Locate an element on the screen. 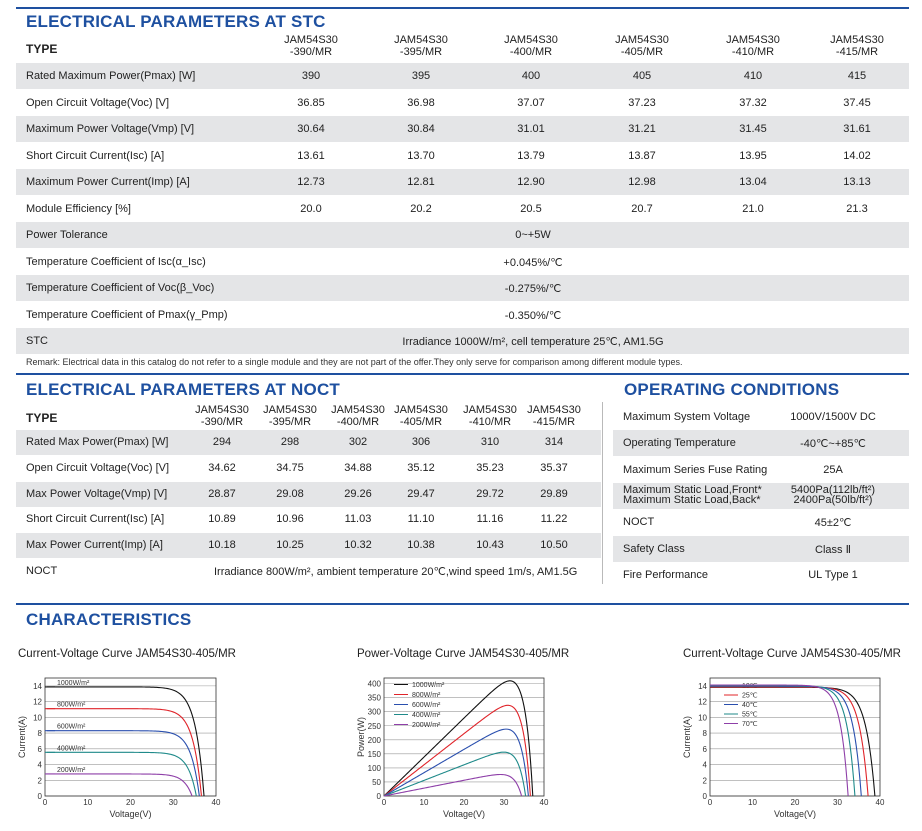  stc-span-value: +0.045%/℃ is located at coordinates (533, 262).